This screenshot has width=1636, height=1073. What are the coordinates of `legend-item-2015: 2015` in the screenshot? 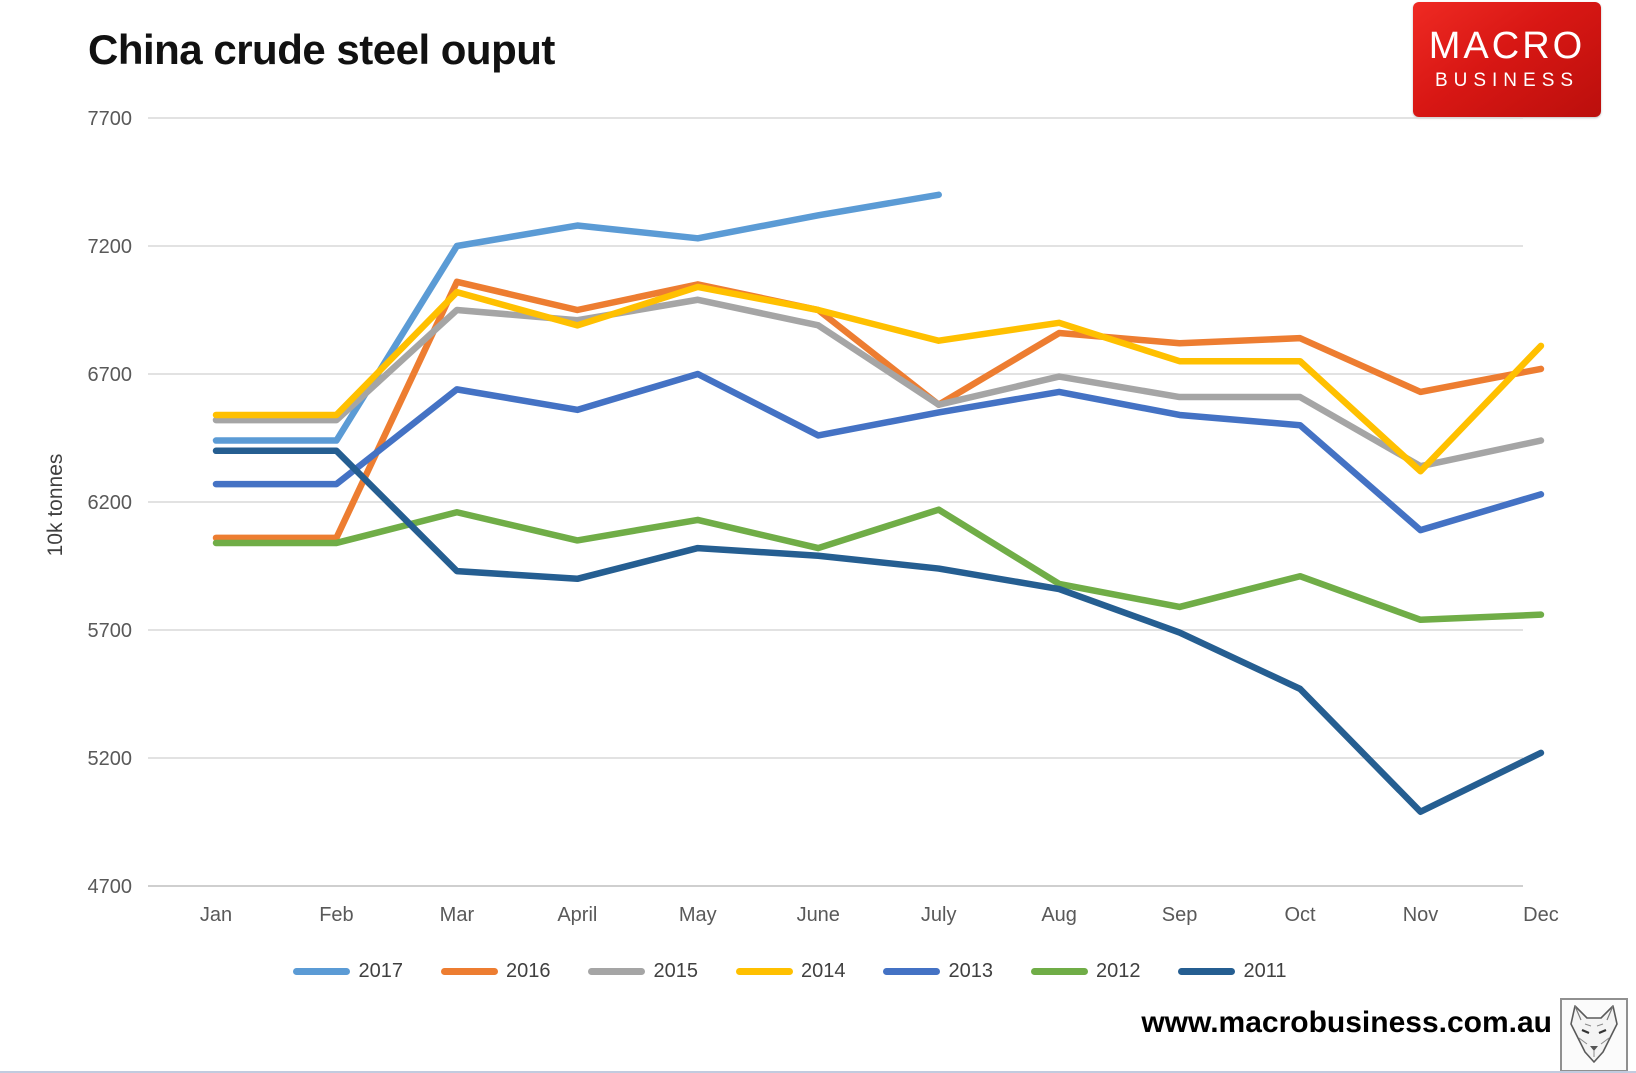 It's located at (643, 971).